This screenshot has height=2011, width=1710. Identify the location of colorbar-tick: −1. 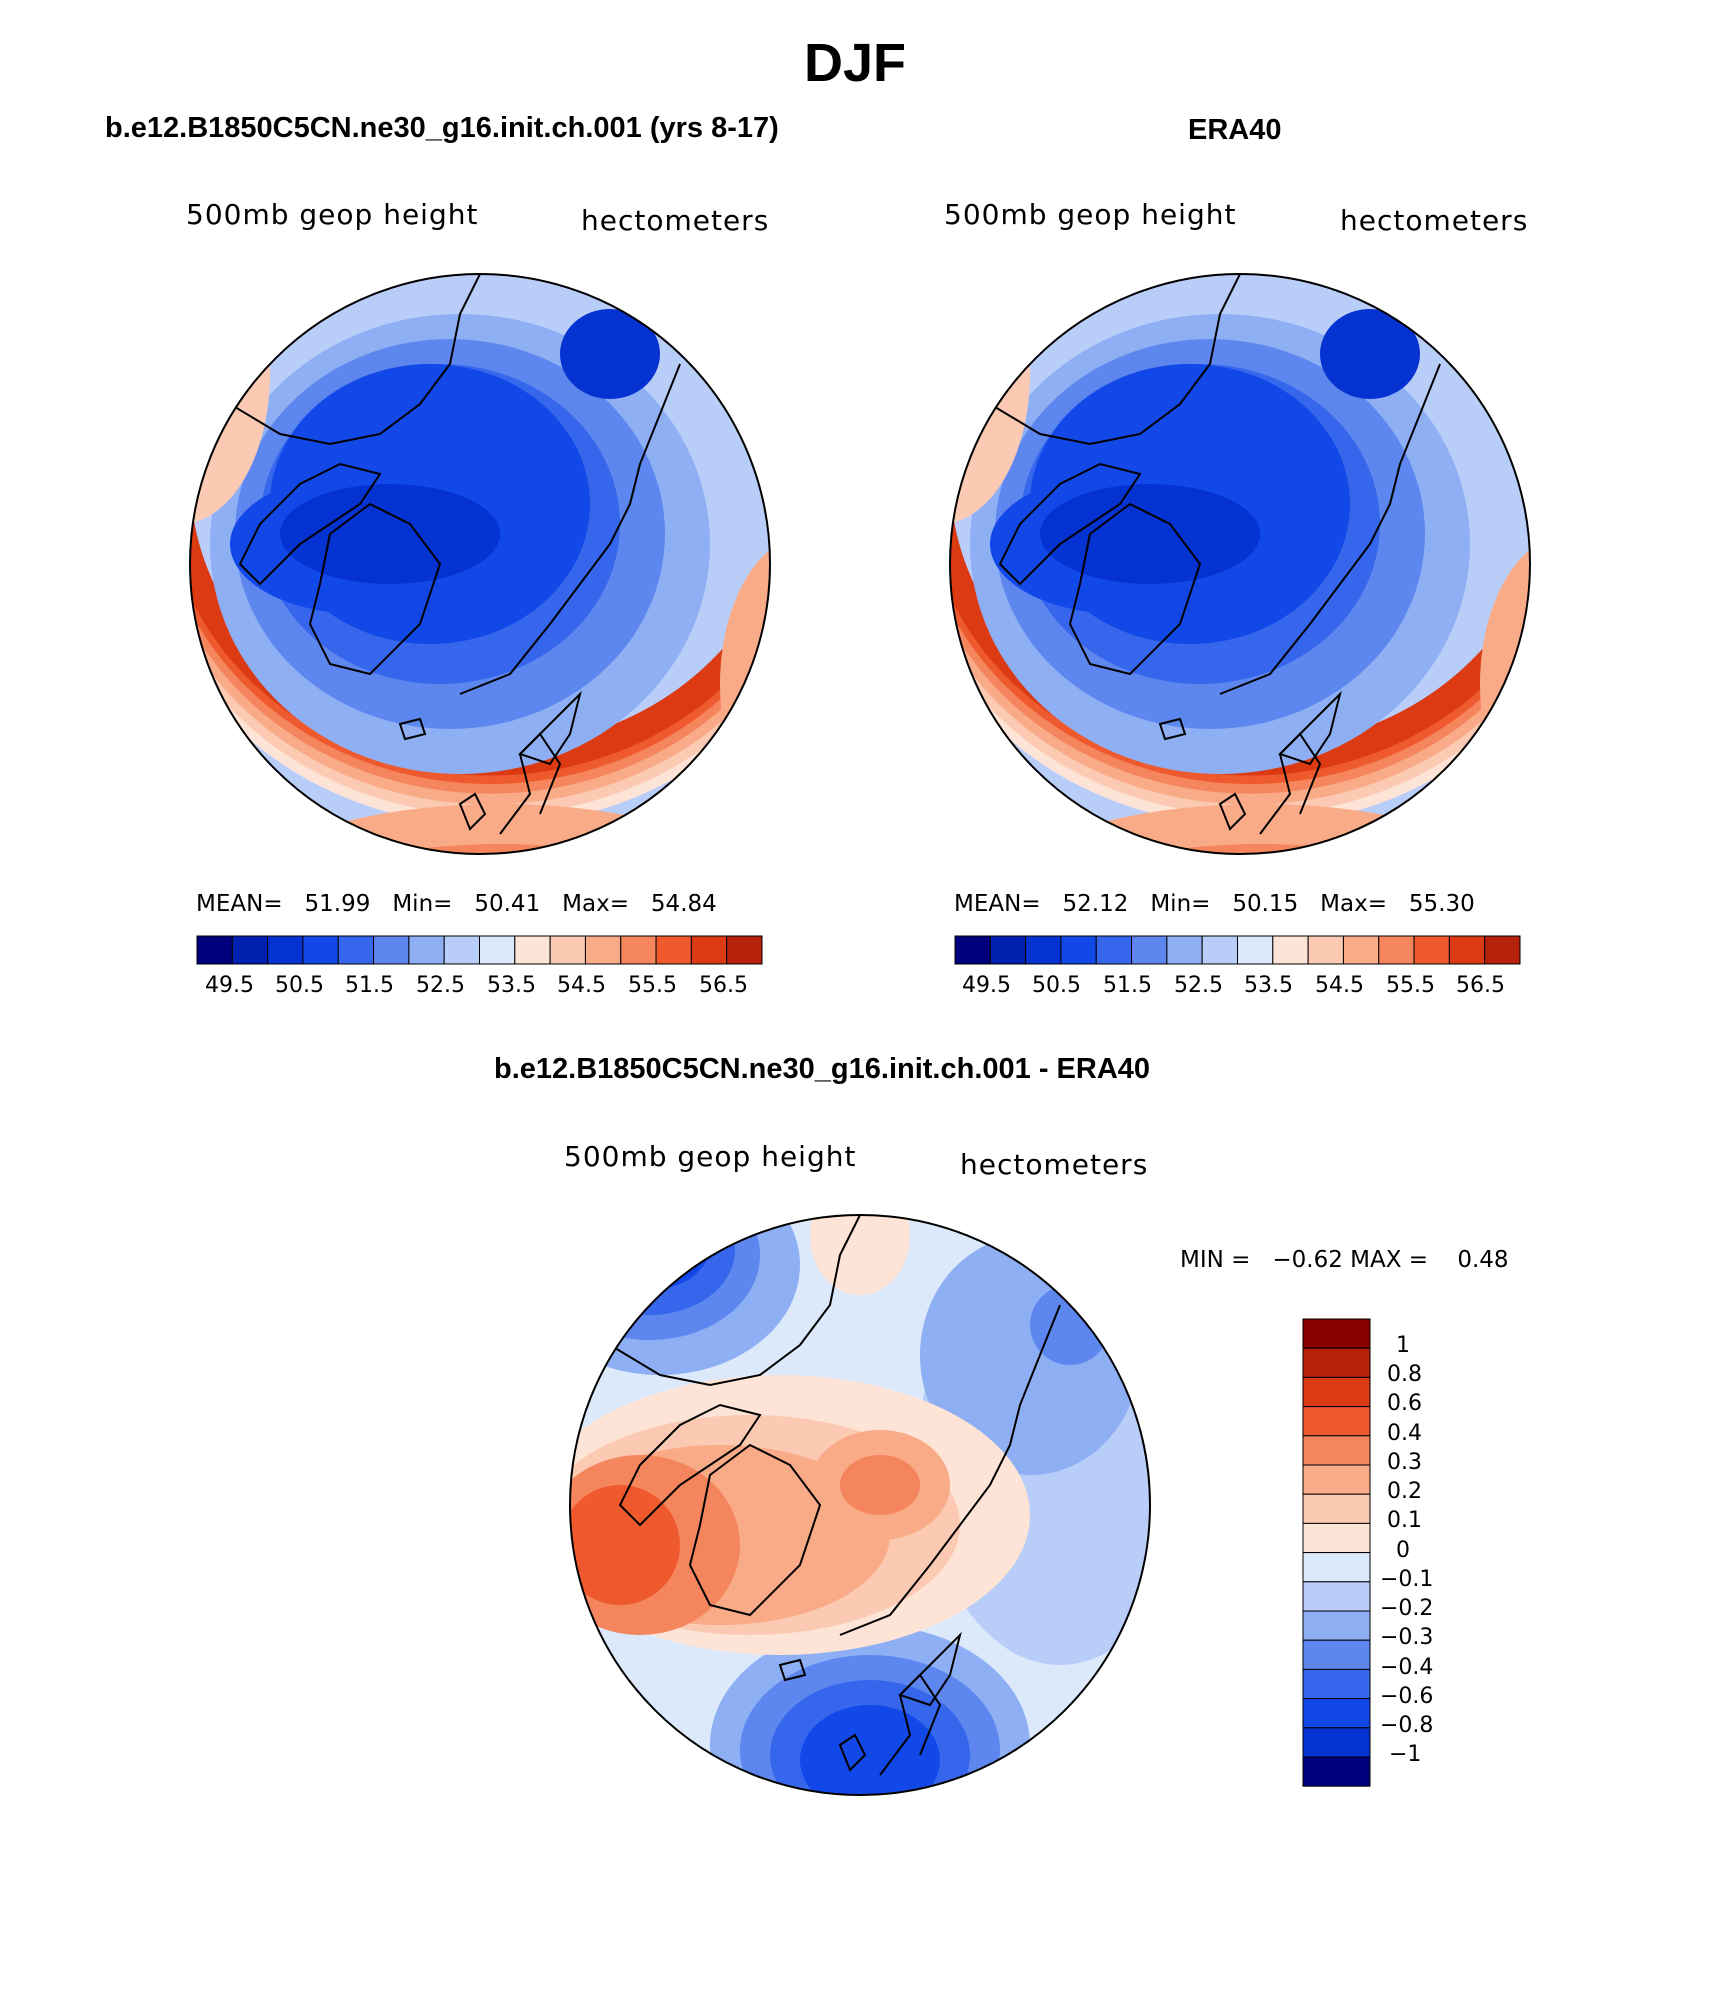
(1405, 1754).